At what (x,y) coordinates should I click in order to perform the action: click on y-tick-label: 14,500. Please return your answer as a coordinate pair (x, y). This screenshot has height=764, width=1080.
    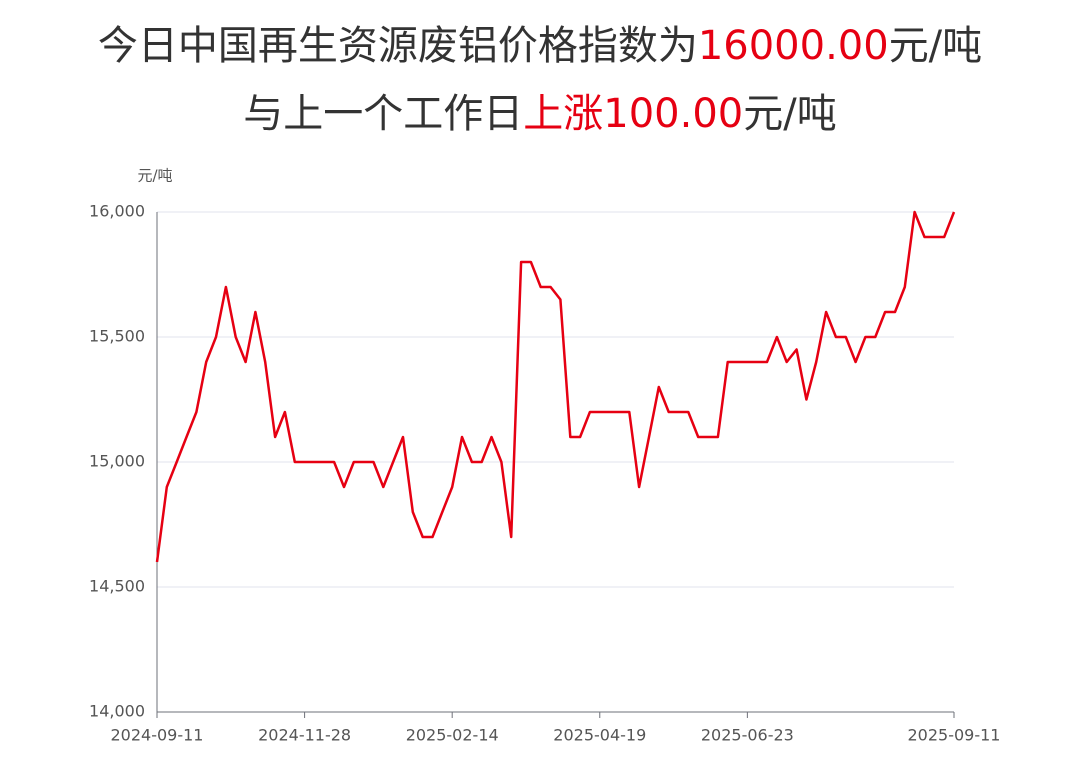
    Looking at the image, I should click on (117, 586).